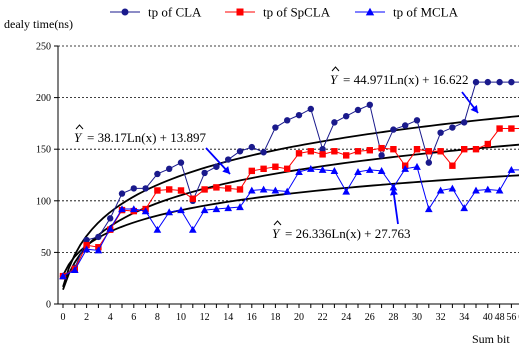 This screenshot has width=519, height=351. What do you see at coordinates (297, 12) in the screenshot?
I see `legend-label: tp of SpCLA` at bounding box center [297, 12].